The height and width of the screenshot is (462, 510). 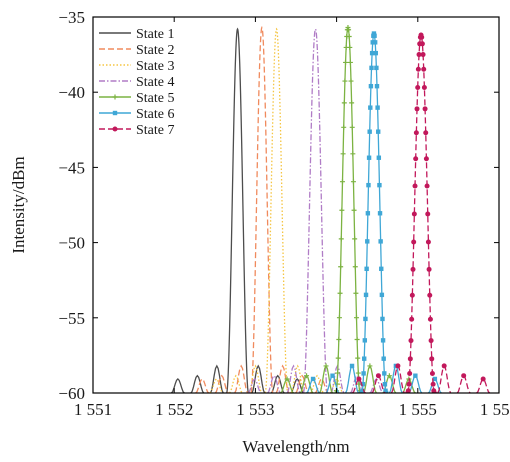 I want to click on legend-label: State 6, so click(x=155, y=114).